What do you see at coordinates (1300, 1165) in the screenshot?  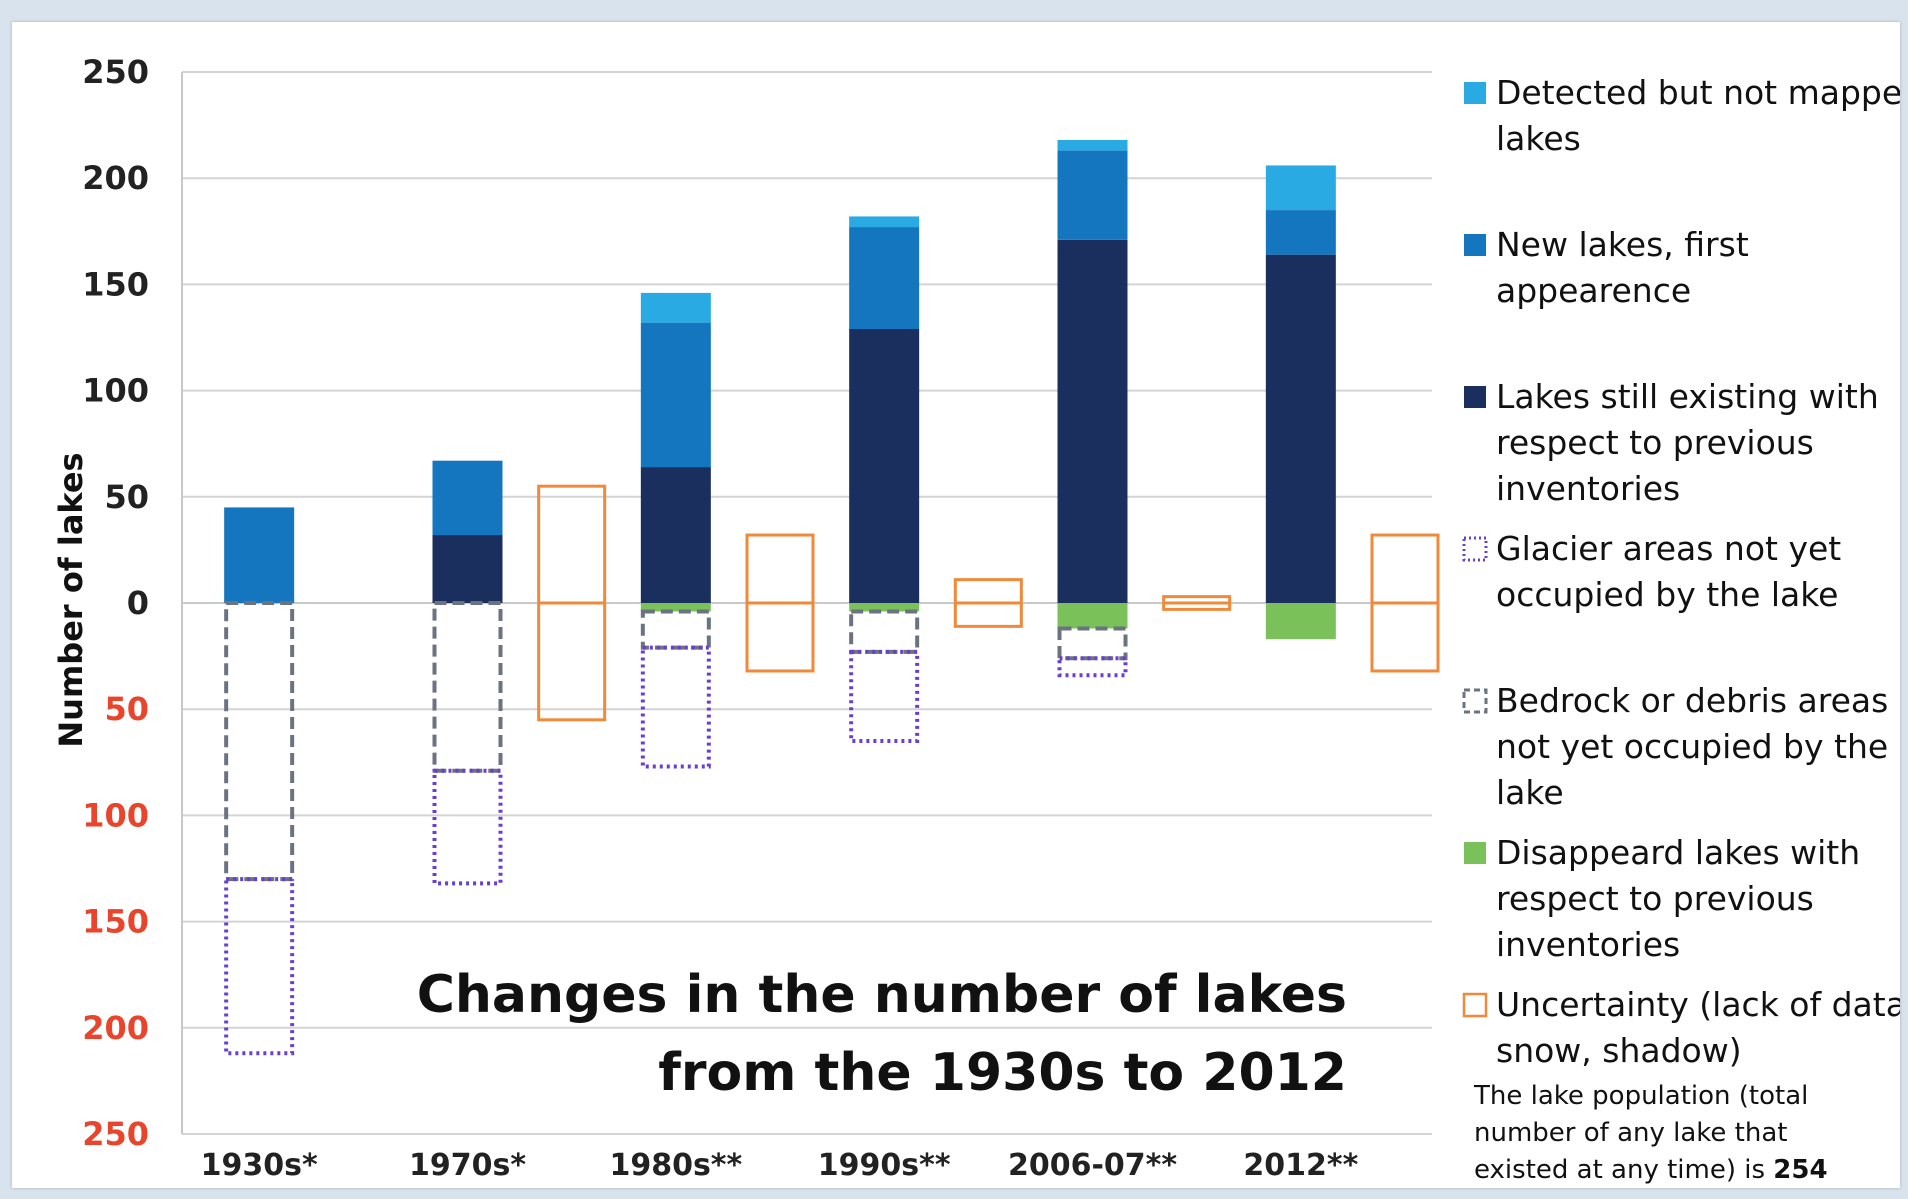 I see `x-tick-label: 2012**` at bounding box center [1300, 1165].